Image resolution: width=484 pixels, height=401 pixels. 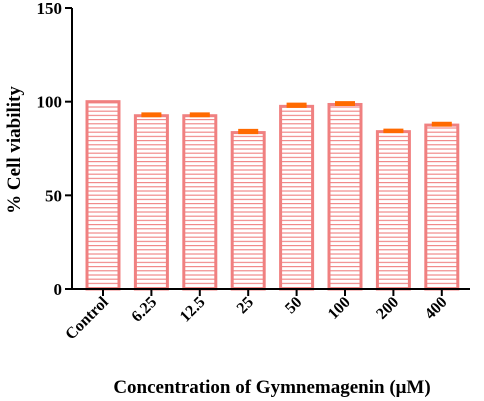 What do you see at coordinates (103, 195) in the screenshot?
I see `bar-Control` at bounding box center [103, 195].